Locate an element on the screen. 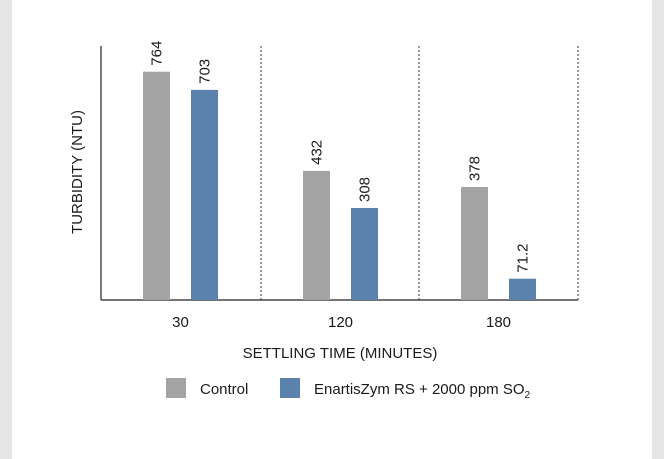 The height and width of the screenshot is (459, 664). data-label: 432 is located at coordinates (317, 152).